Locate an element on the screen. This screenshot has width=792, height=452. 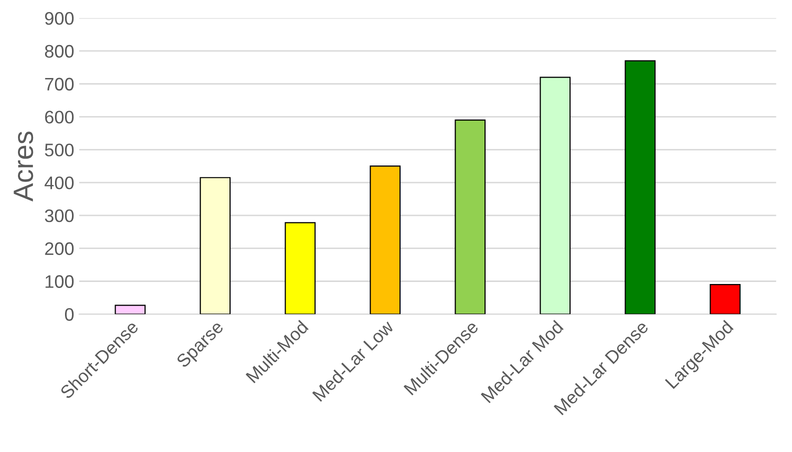
y-tick-label: 0 is located at coordinates (69, 314).